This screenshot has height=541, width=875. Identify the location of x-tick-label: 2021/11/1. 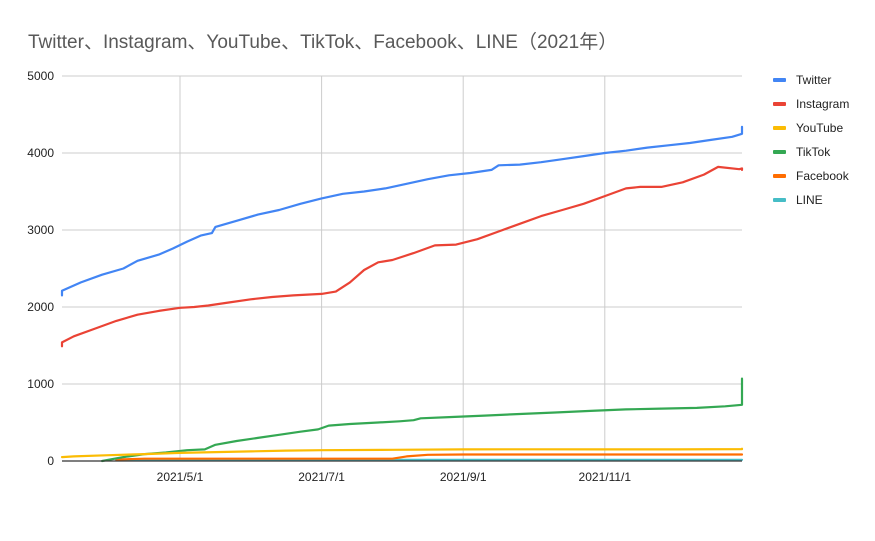
(605, 477).